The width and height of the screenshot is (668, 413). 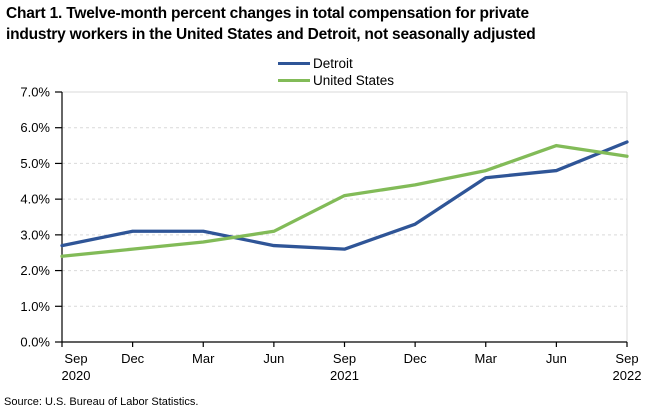 I want to click on detroit-line-swatch-icon, so click(x=294, y=63).